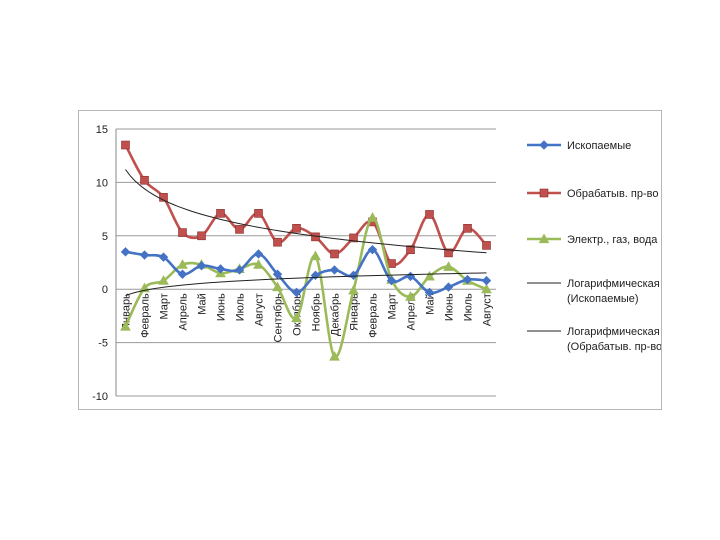  What do you see at coordinates (279, 318) in the screenshot?
I see `x-tick-label: Сентябрь` at bounding box center [279, 318].